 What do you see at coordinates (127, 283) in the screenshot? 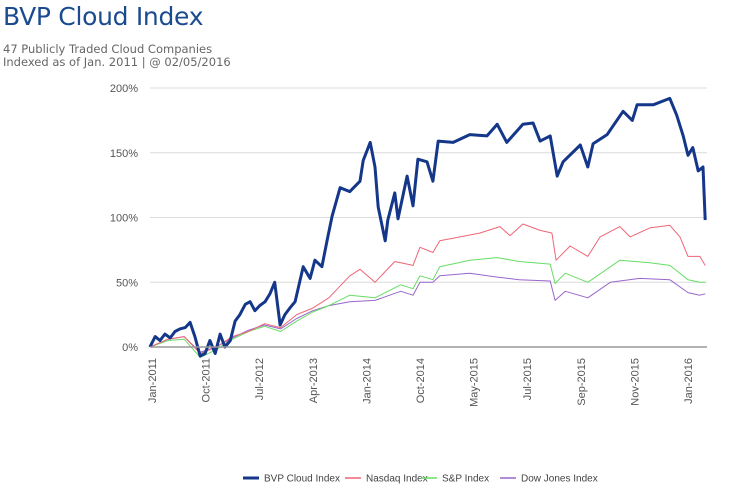
I see `y-tick-label: 50%` at bounding box center [127, 283].